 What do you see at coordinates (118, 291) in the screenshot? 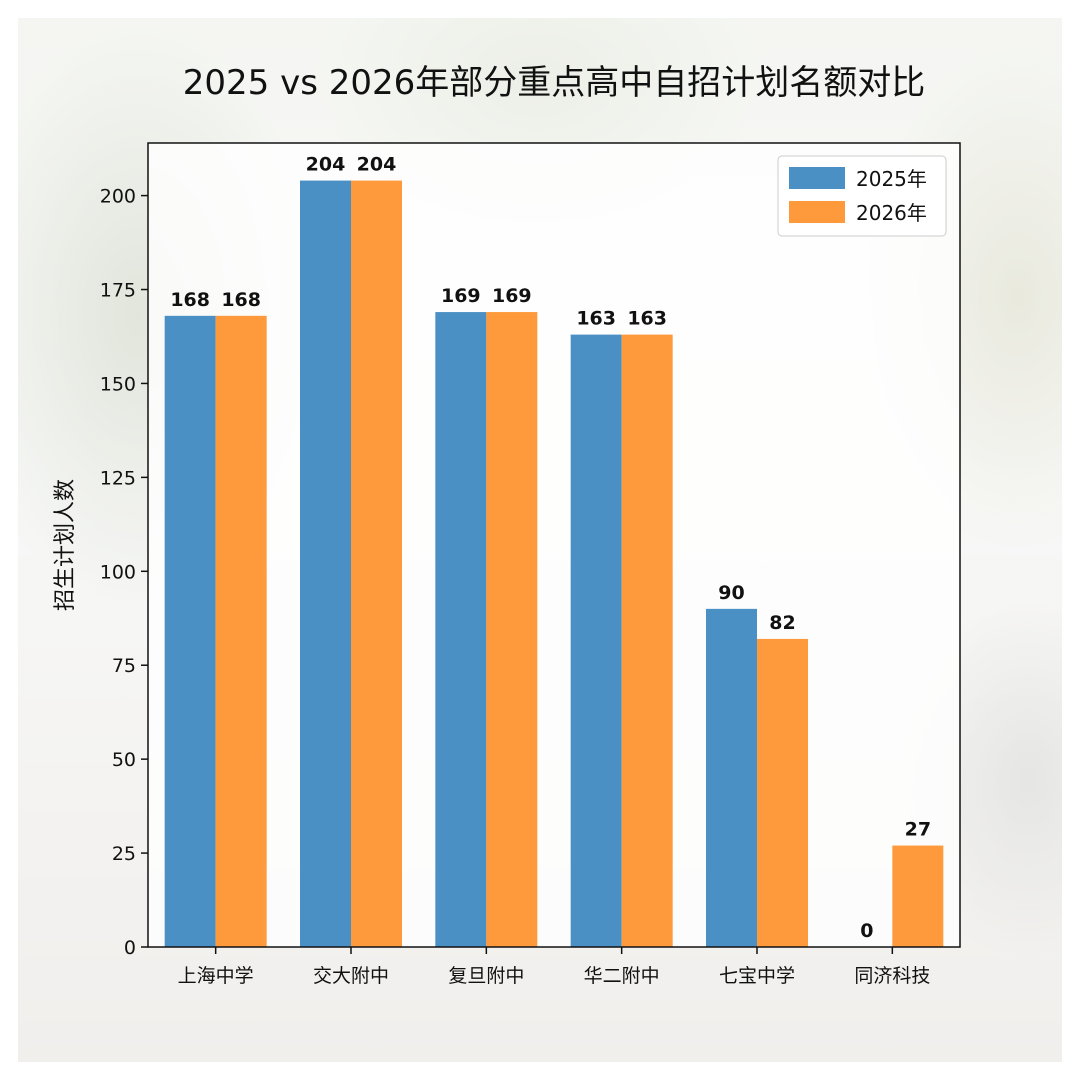
I see `y-tick-label: 175` at bounding box center [118, 291].